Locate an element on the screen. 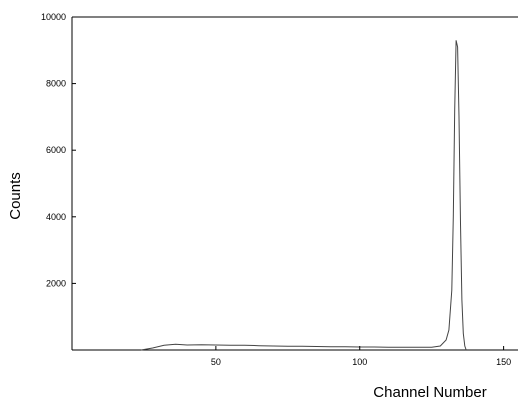 This screenshot has width=518, height=407. y-tick-label: 8000 is located at coordinates (56, 84).